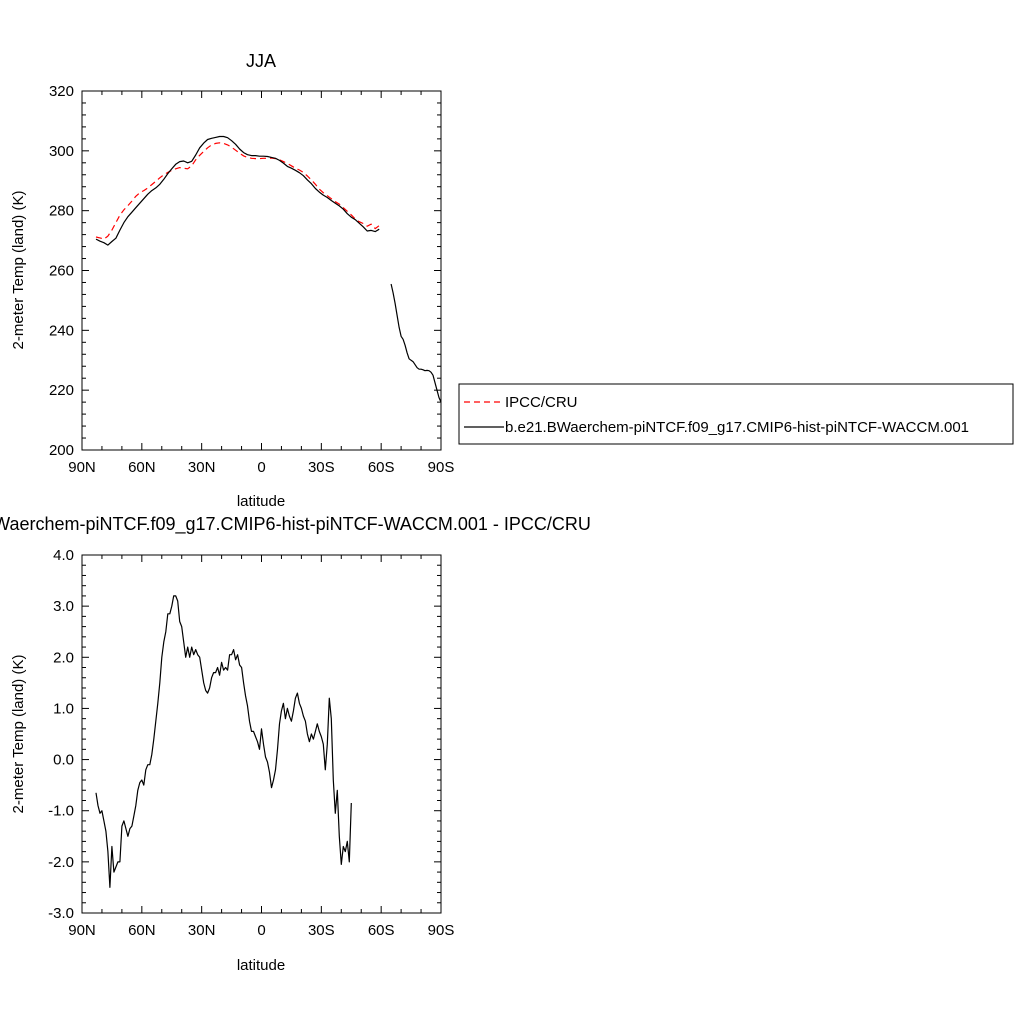 The height and width of the screenshot is (1024, 1024). I want to click on top-x-tick-labels: 90N 60N 30N 0 30S 60S 90S, so click(261, 467).